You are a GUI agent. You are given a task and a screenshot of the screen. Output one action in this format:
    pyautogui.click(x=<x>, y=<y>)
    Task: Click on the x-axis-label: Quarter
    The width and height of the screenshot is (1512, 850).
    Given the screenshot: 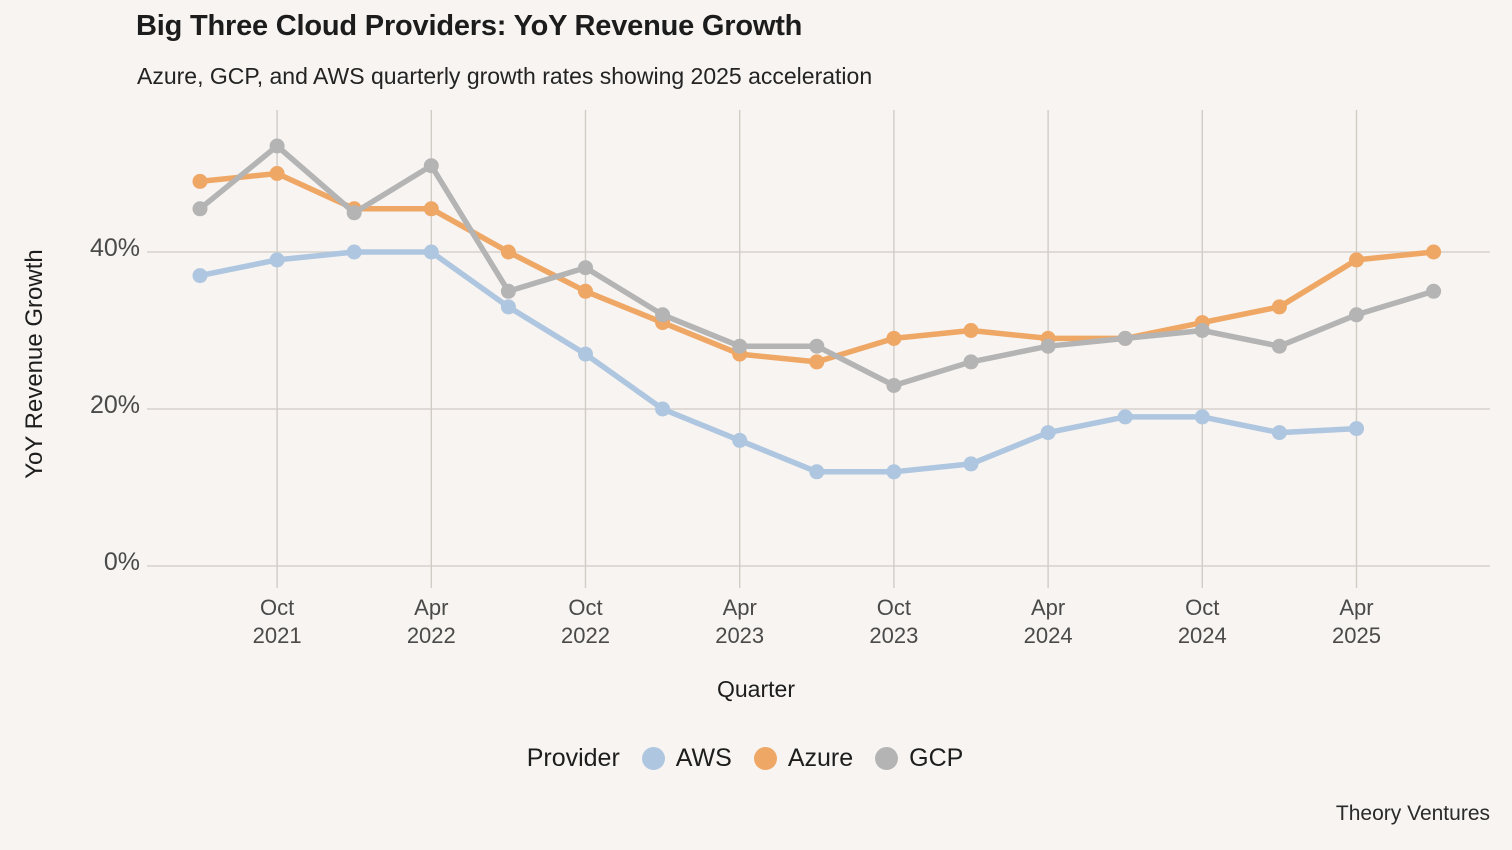 What is the action you would take?
    pyautogui.click(x=756, y=689)
    